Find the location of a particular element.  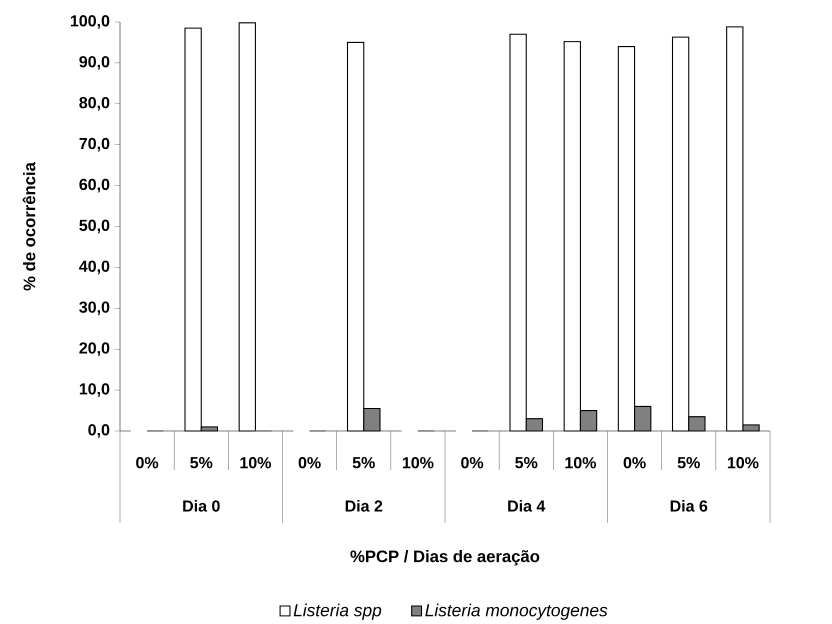

legend-label: Listeria spp is located at coordinates (338, 612).